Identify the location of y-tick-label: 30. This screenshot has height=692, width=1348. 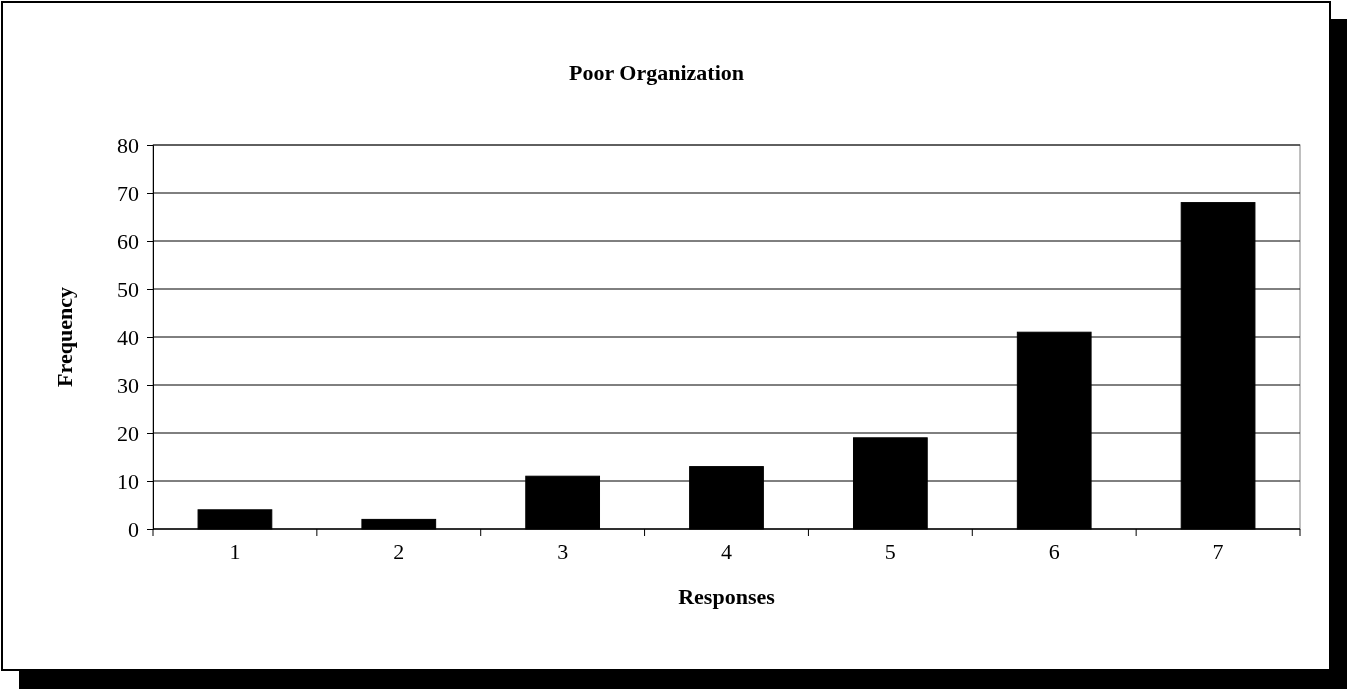
(128, 385).